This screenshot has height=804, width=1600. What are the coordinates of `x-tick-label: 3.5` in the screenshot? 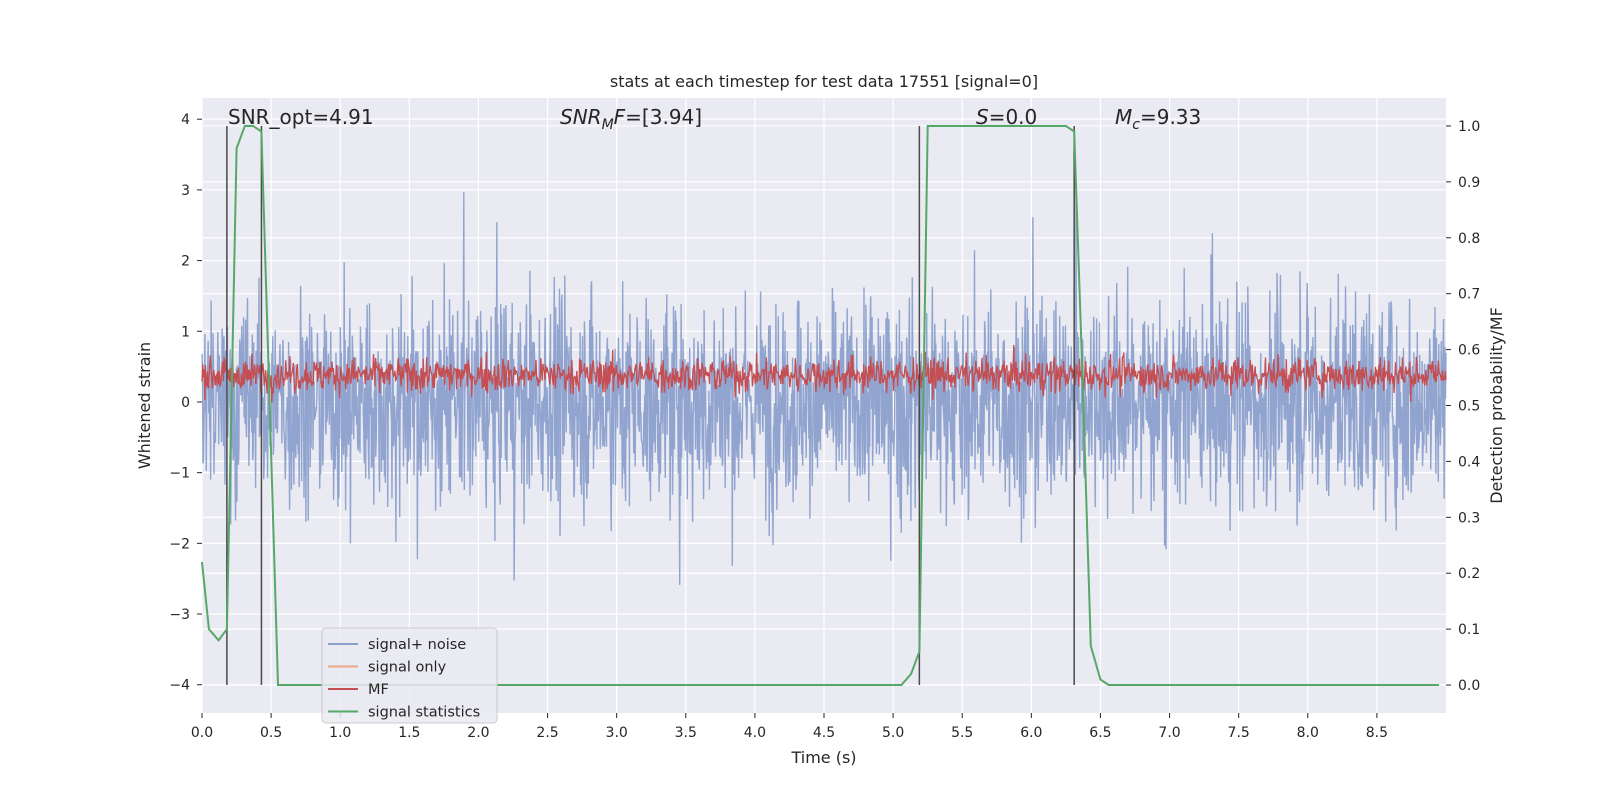 It's located at (686, 733).